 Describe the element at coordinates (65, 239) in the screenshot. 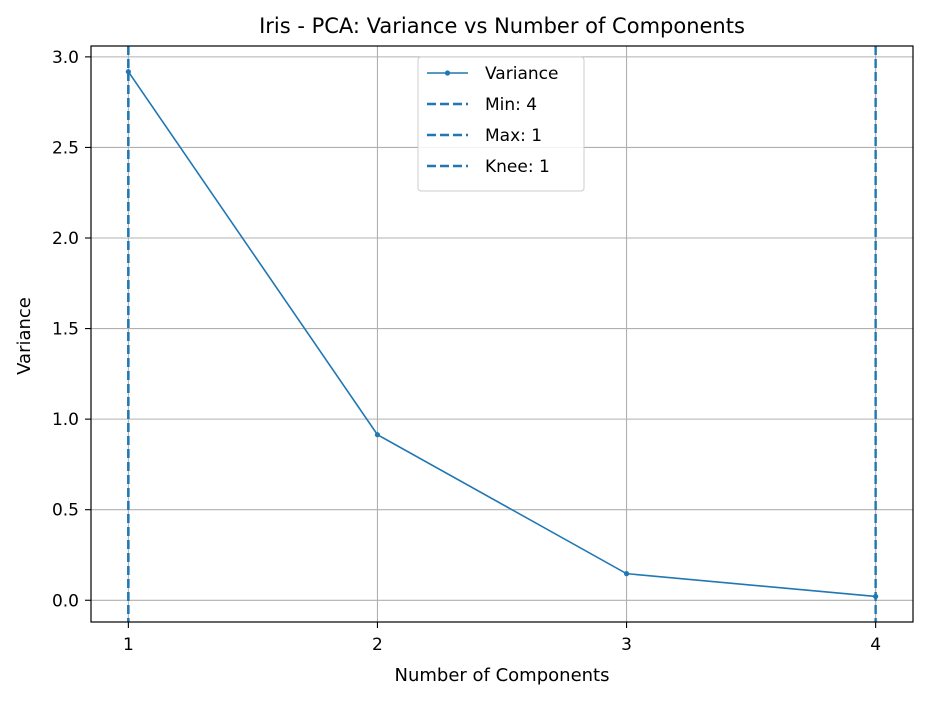

I see `y-tick-label: 2.0` at that location.